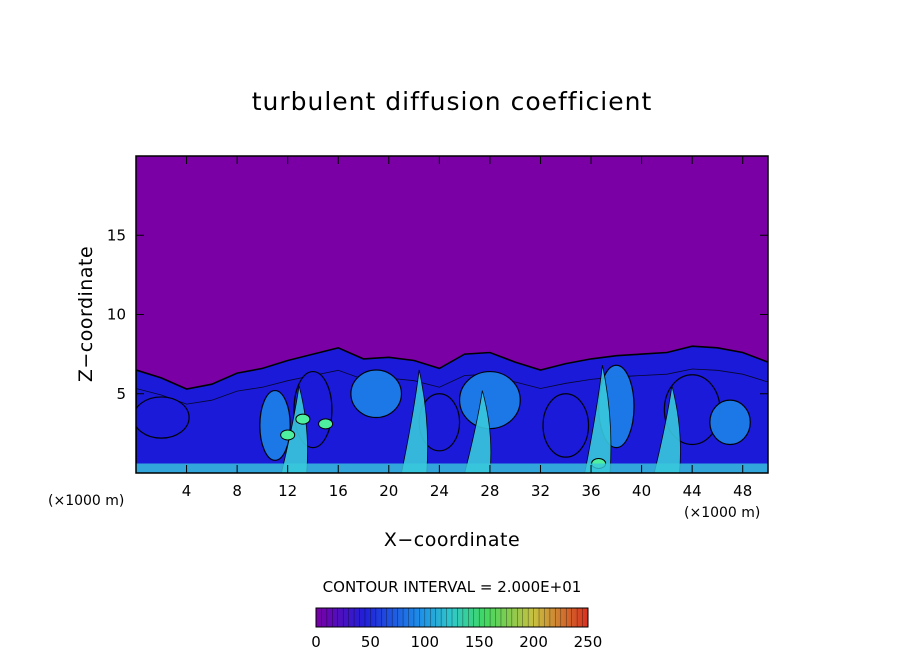 The height and width of the screenshot is (654, 904). Describe the element at coordinates (316, 642) in the screenshot. I see `colorbar-tick-label: 0` at that location.